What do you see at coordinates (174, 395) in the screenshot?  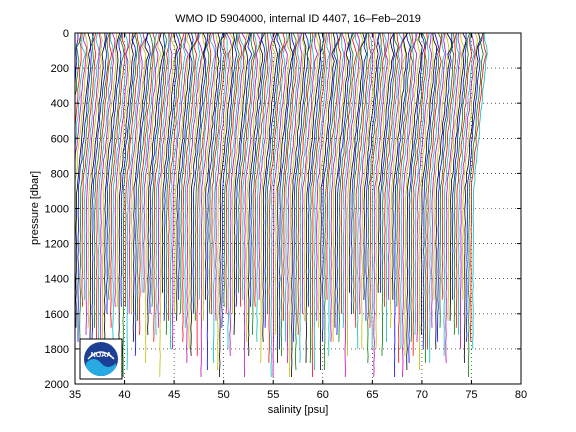 I see `x-tick-label: 45` at bounding box center [174, 395].